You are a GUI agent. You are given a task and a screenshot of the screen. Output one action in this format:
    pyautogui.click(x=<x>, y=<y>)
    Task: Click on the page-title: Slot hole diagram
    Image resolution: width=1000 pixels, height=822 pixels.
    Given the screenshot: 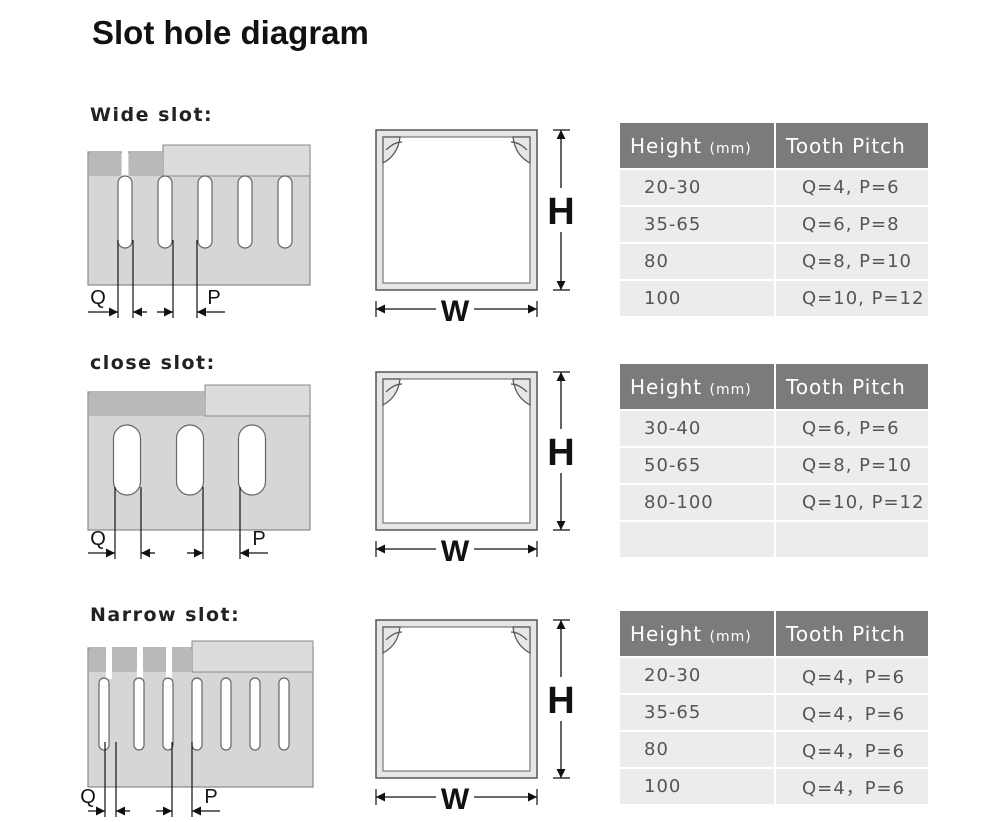 What is the action you would take?
    pyautogui.click(x=230, y=32)
    